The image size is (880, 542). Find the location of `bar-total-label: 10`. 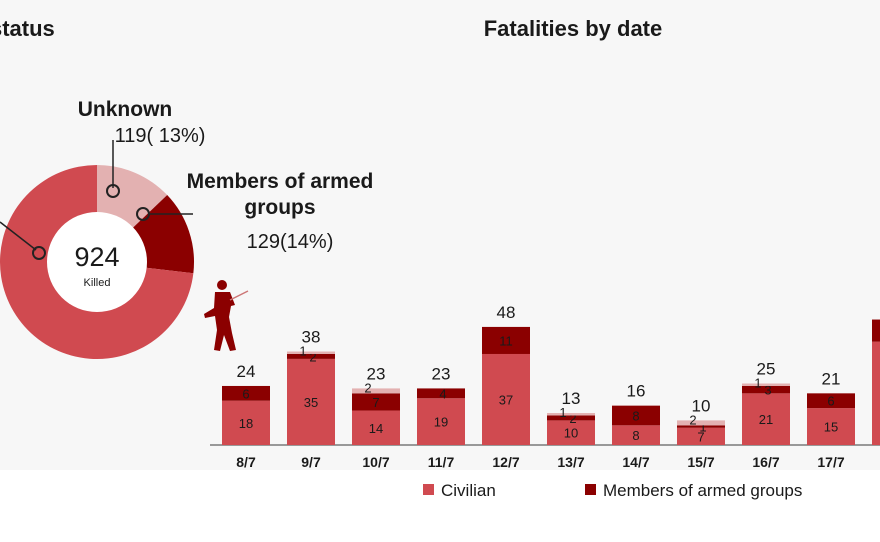

bar-total-label: 10 is located at coordinates (701, 405).